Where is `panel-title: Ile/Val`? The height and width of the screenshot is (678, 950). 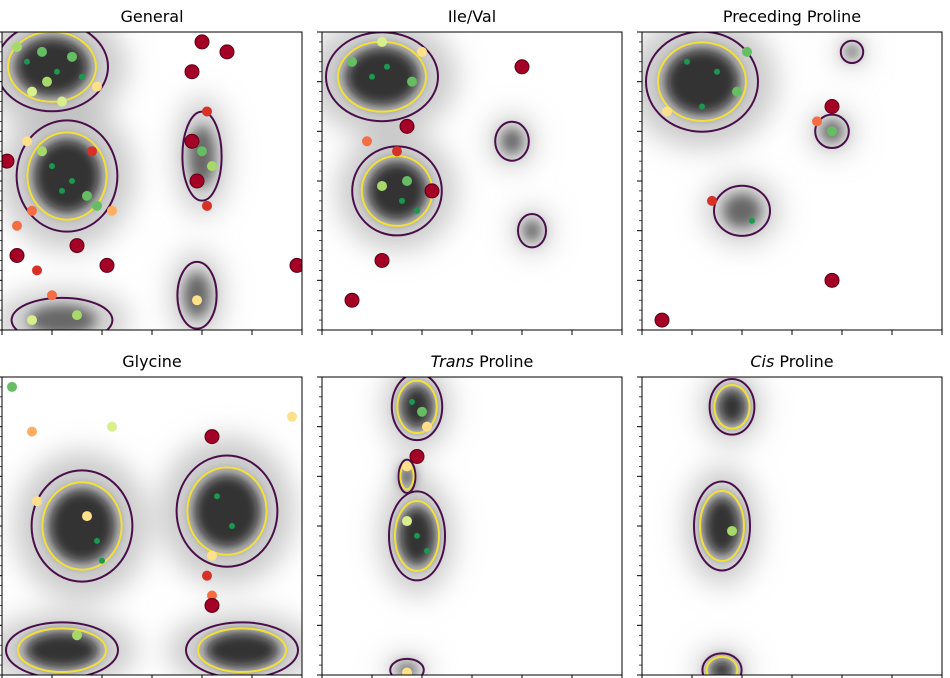 panel-title: Ile/Val is located at coordinates (472, 16).